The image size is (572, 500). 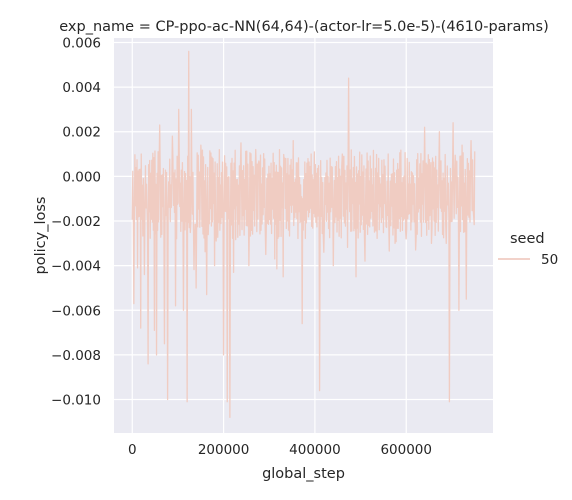 What do you see at coordinates (76, 401) in the screenshot?
I see `y-tick-label: −0.010` at bounding box center [76, 401].